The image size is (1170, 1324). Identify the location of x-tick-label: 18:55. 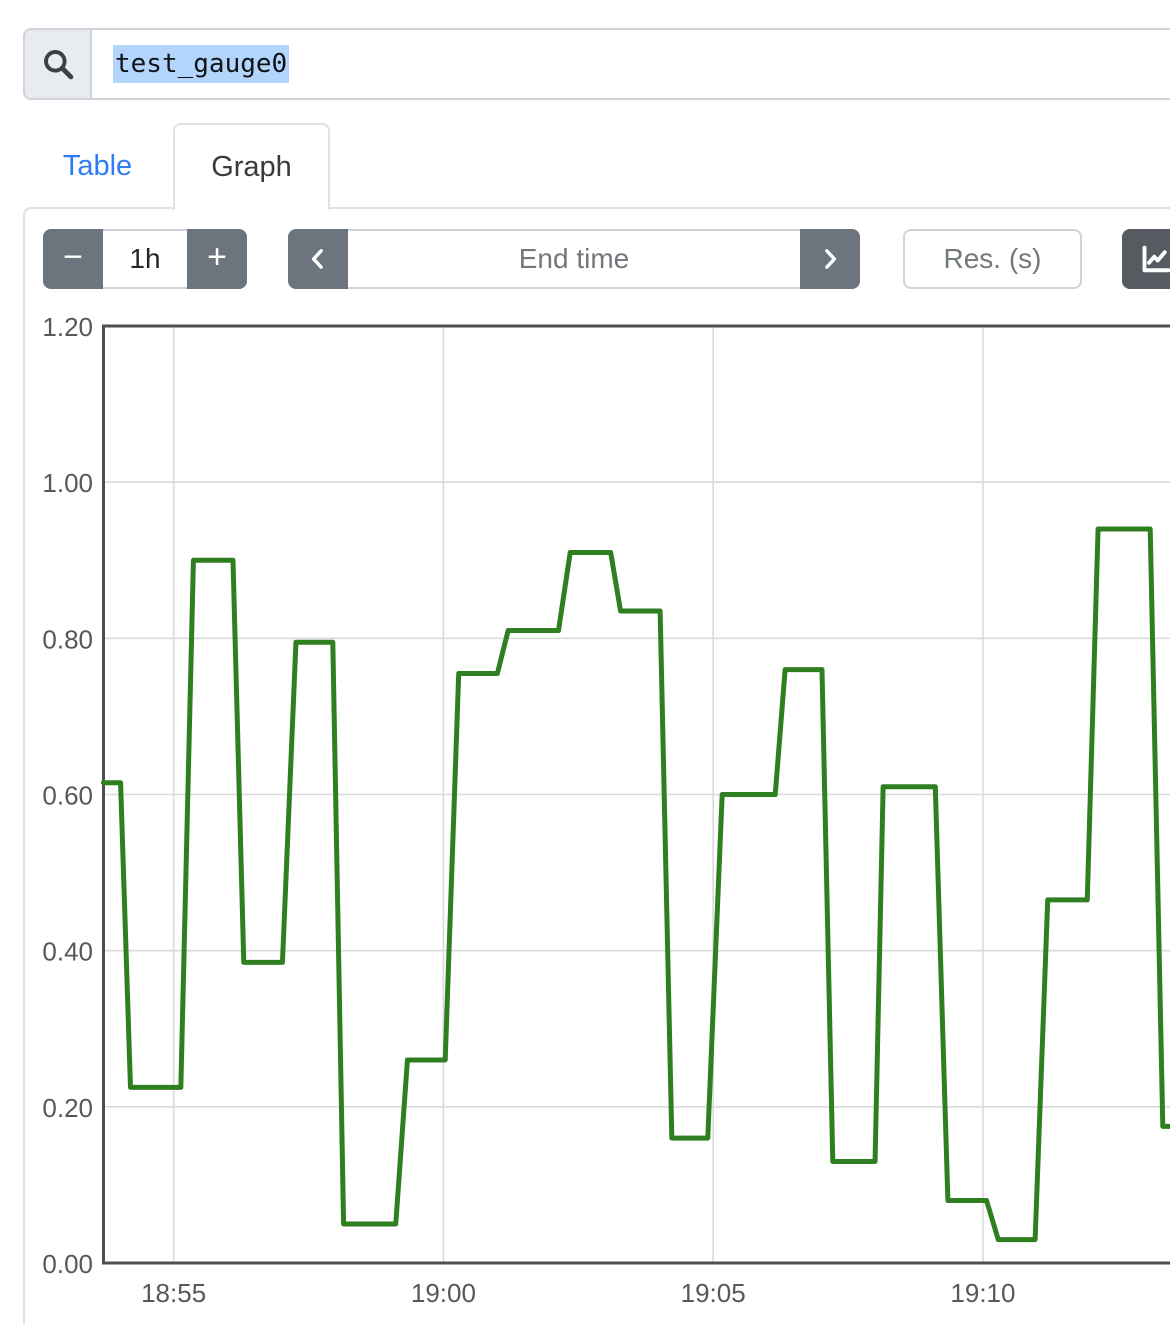
(173, 1293).